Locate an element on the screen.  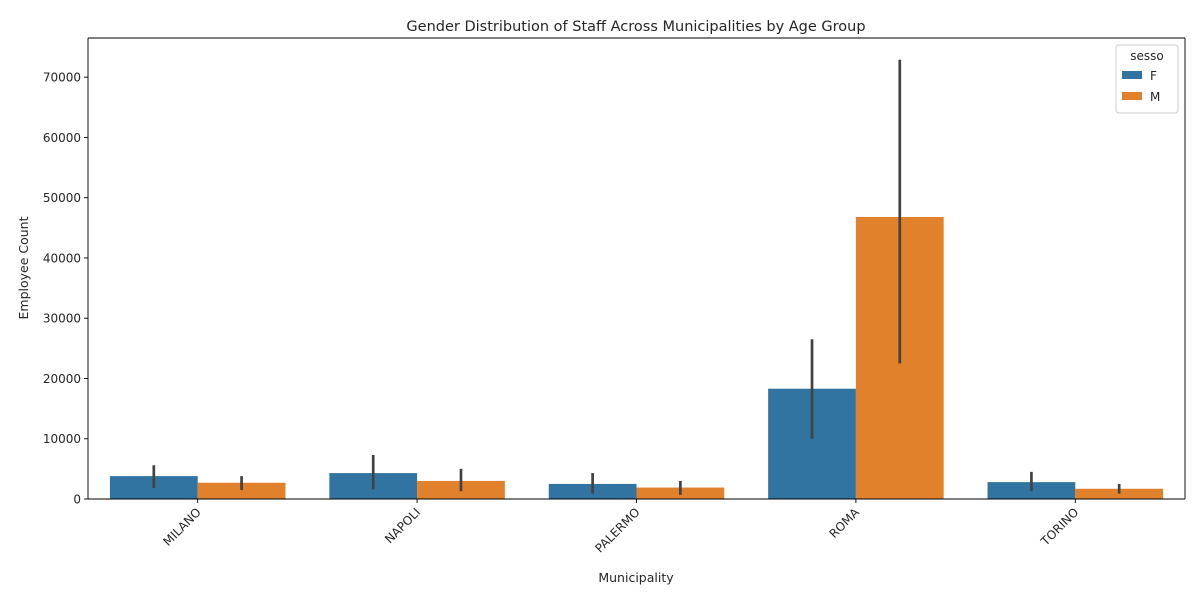
x-tick-label-milano: MILANO is located at coordinates (181, 526).